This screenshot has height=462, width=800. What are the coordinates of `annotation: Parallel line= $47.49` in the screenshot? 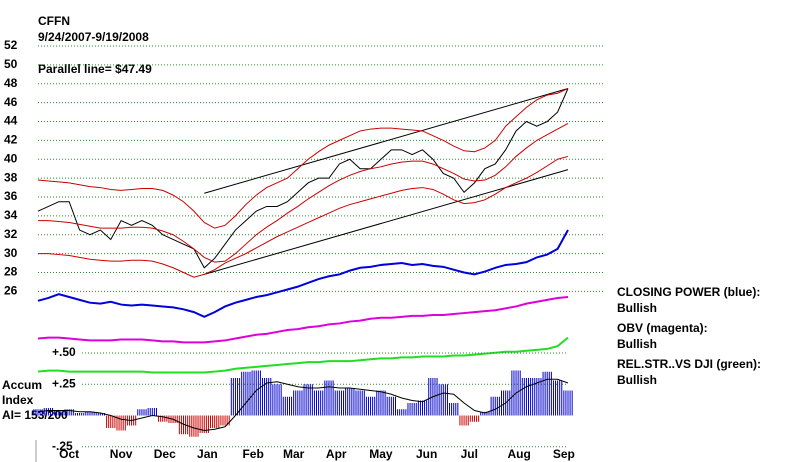 It's located at (95, 69).